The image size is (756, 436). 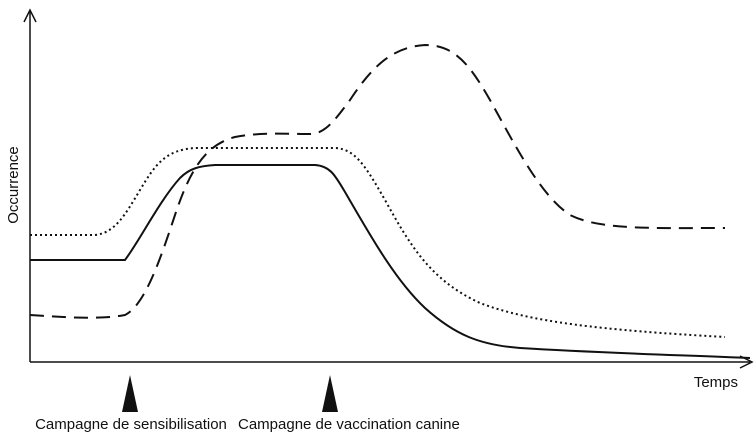 What do you see at coordinates (30, 15) in the screenshot?
I see `y-axis-arrow` at bounding box center [30, 15].